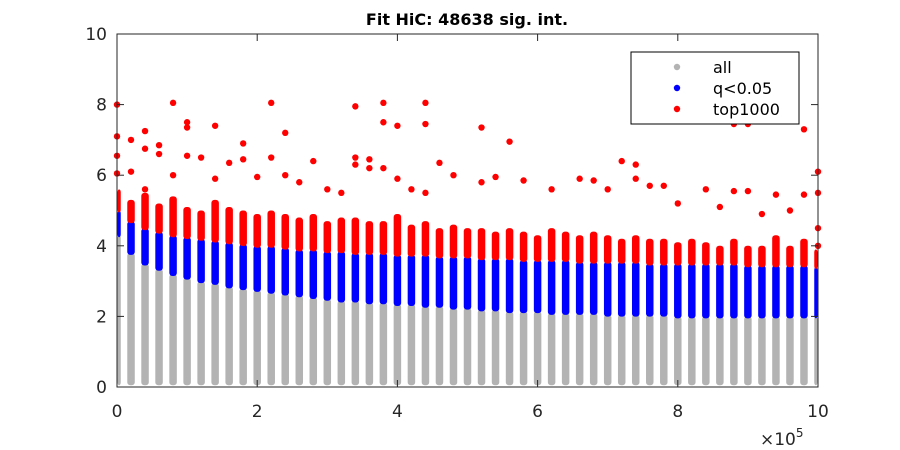 This screenshot has width=900, height=450. What do you see at coordinates (800, 433) in the screenshot?
I see `x-multiplier-exponent: 5` at bounding box center [800, 433].